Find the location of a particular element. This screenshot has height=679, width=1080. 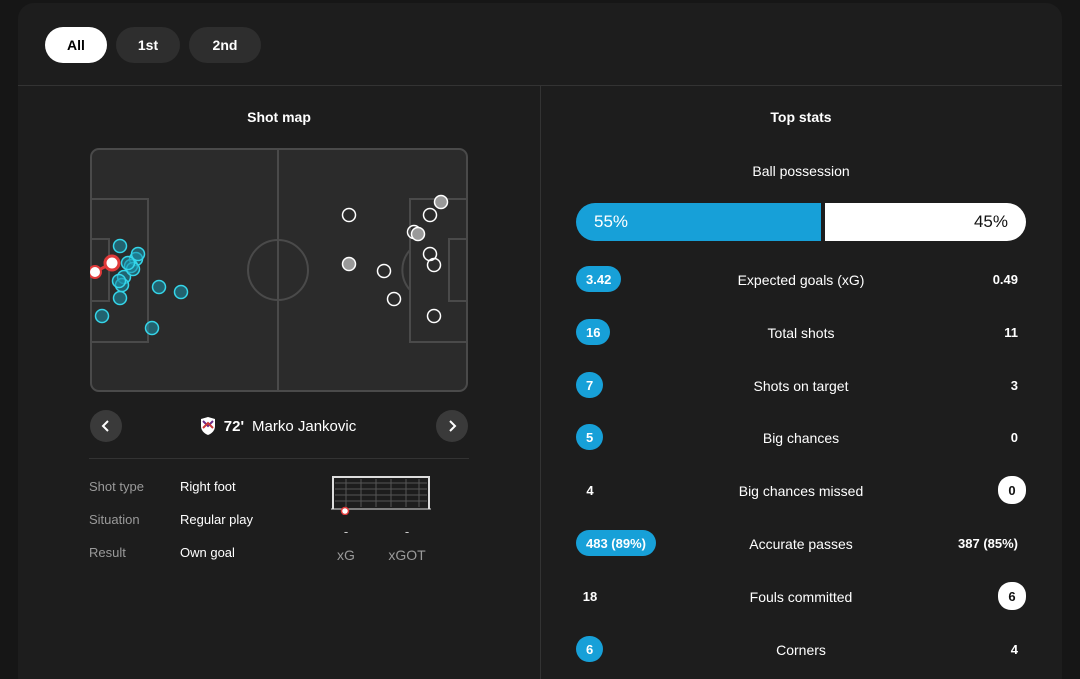

possession-bar: 55% 45% is located at coordinates (801, 222).